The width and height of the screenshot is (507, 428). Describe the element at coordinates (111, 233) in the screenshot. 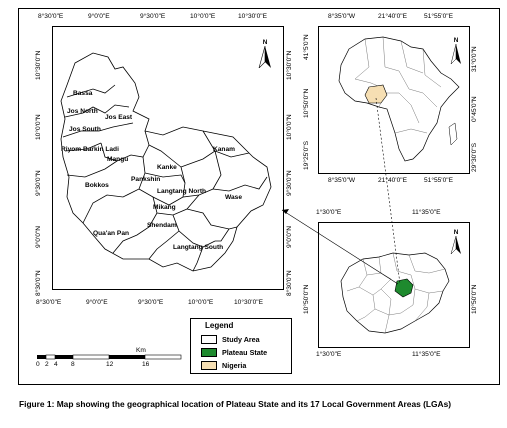

I see `lga-label-quaan-pan: Qua'an Pan` at that location.